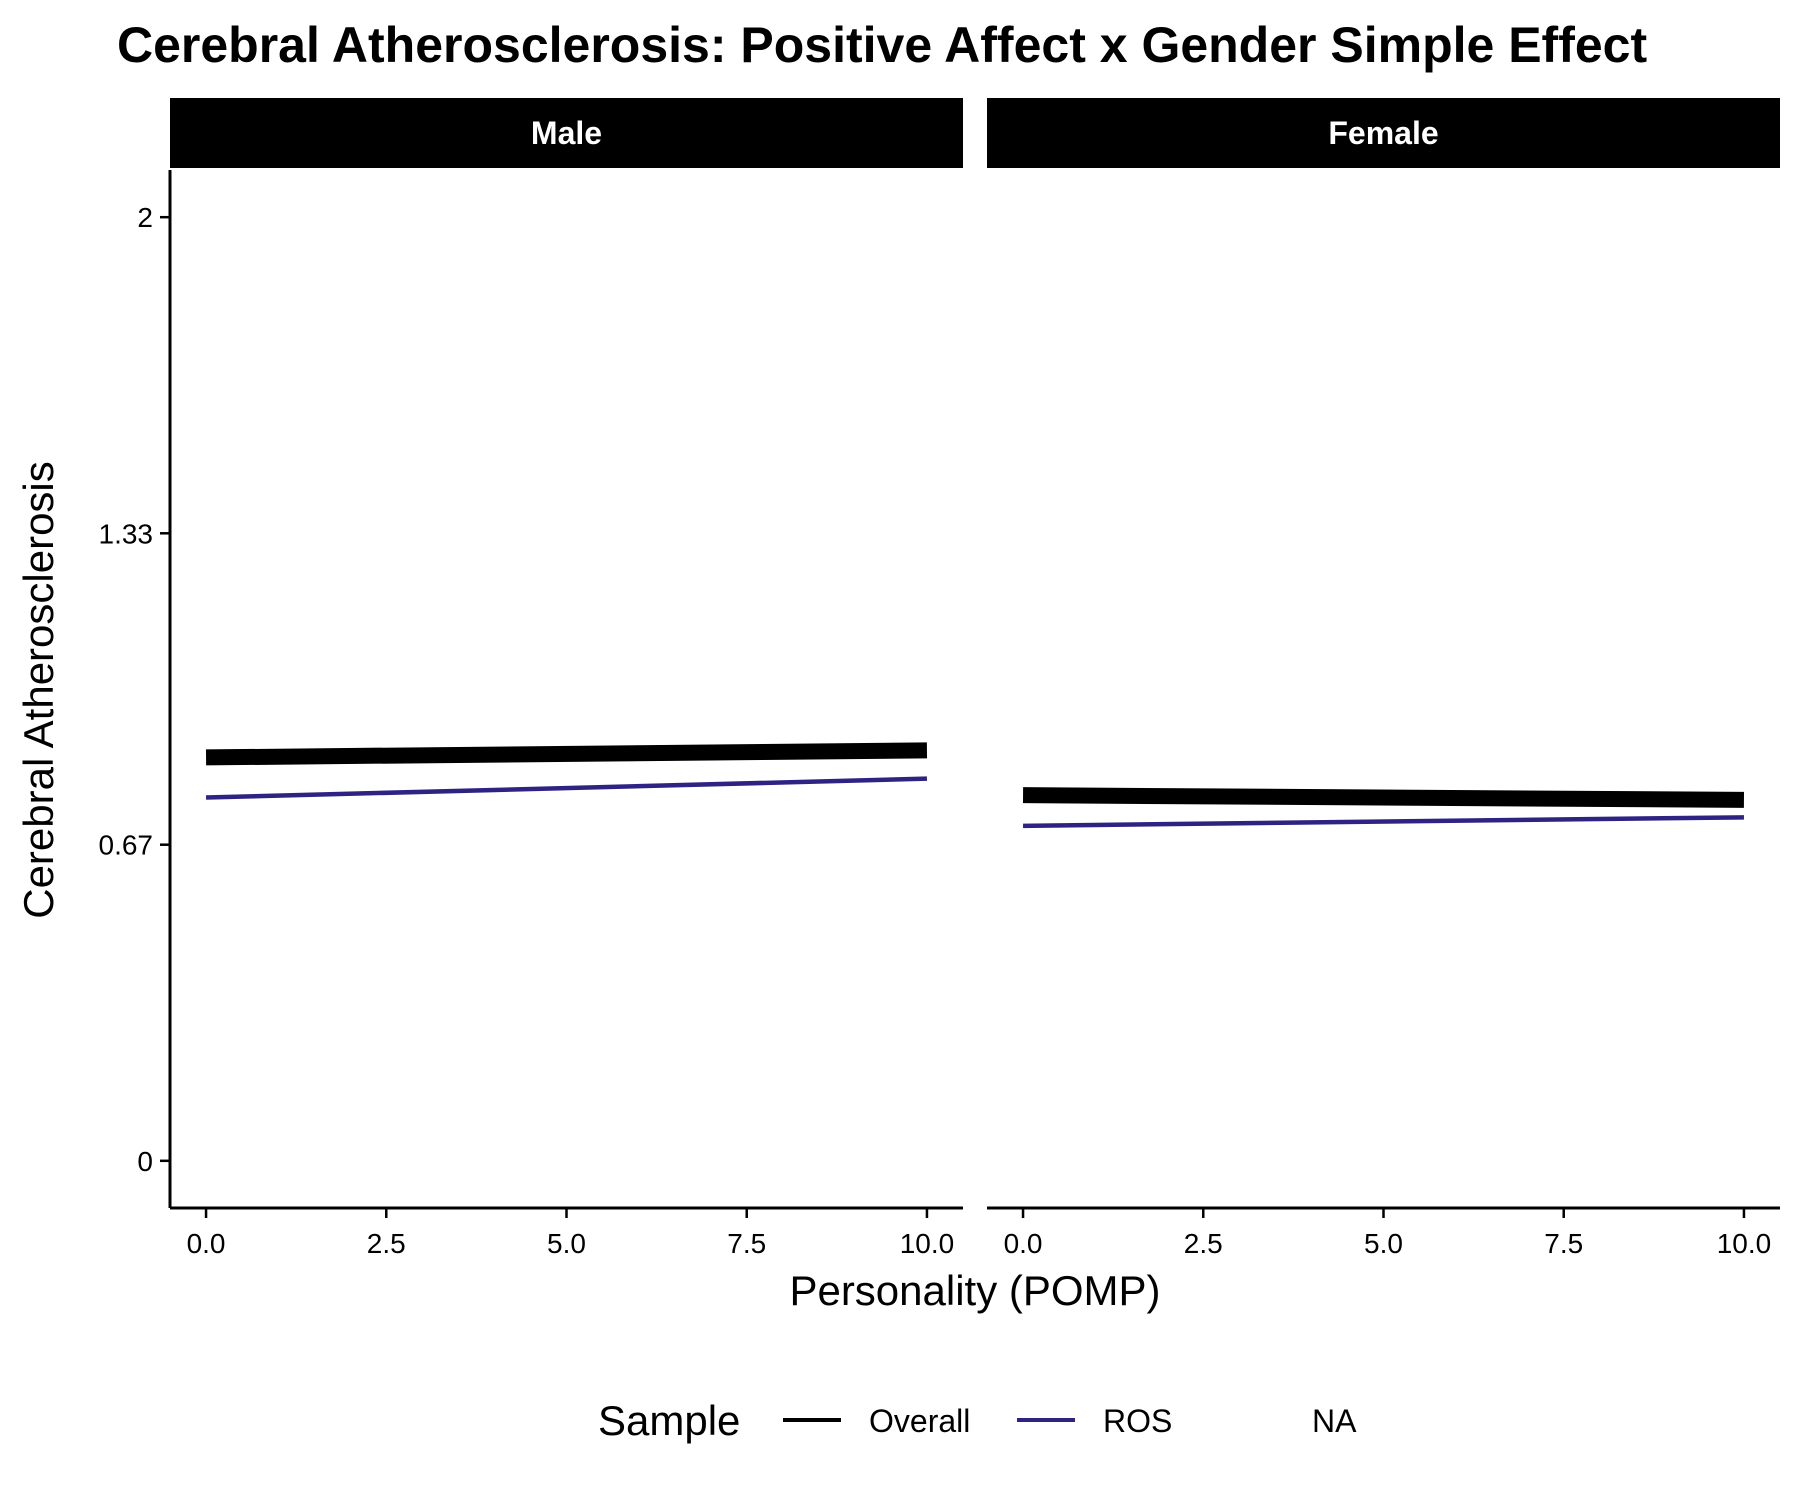 The height and width of the screenshot is (1500, 1800). I want to click on legend: Sample Overall ROS NA, so click(977, 1420).